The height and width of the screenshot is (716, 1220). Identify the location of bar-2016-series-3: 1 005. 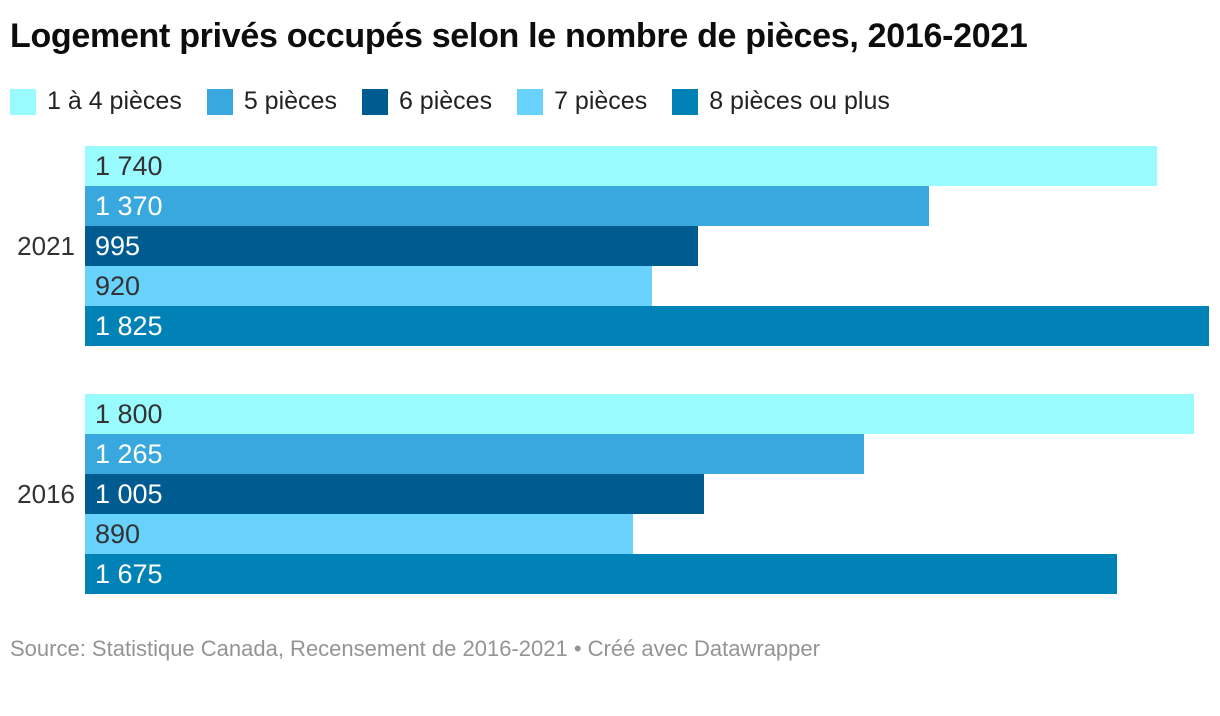
(394, 494).